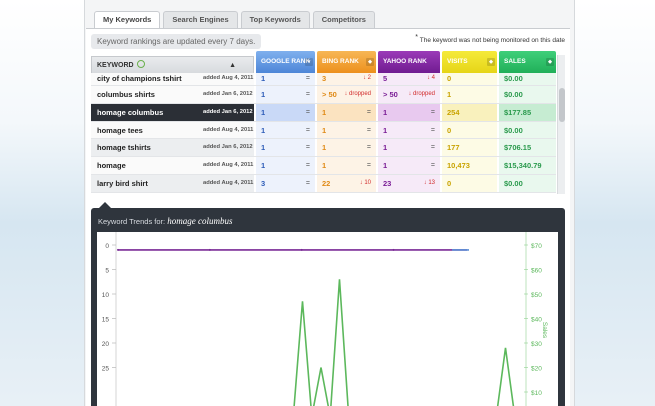 The image size is (655, 406). Describe the element at coordinates (172, 94) in the screenshot. I see `keyword-cell: columbus shirts added Jan 6, 2012` at that location.